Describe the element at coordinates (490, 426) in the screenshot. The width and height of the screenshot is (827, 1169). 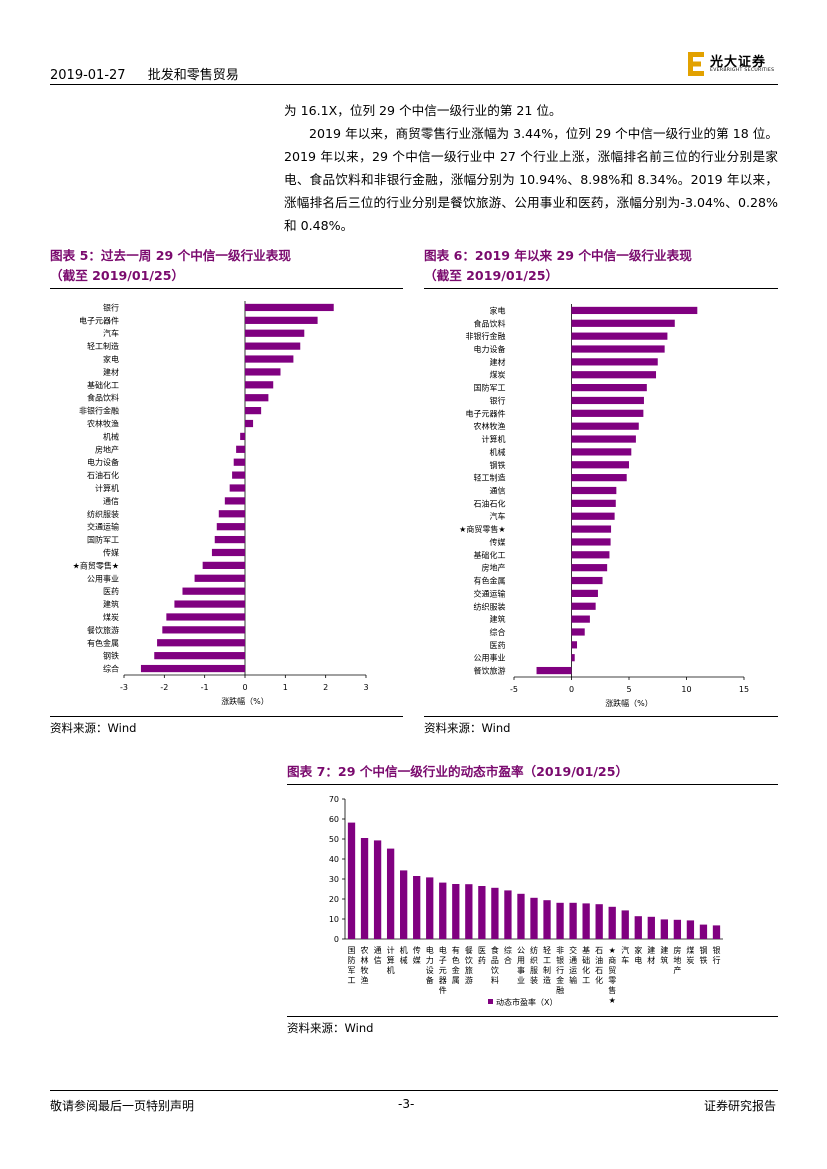
I see `category-label: 农林牧渔` at that location.